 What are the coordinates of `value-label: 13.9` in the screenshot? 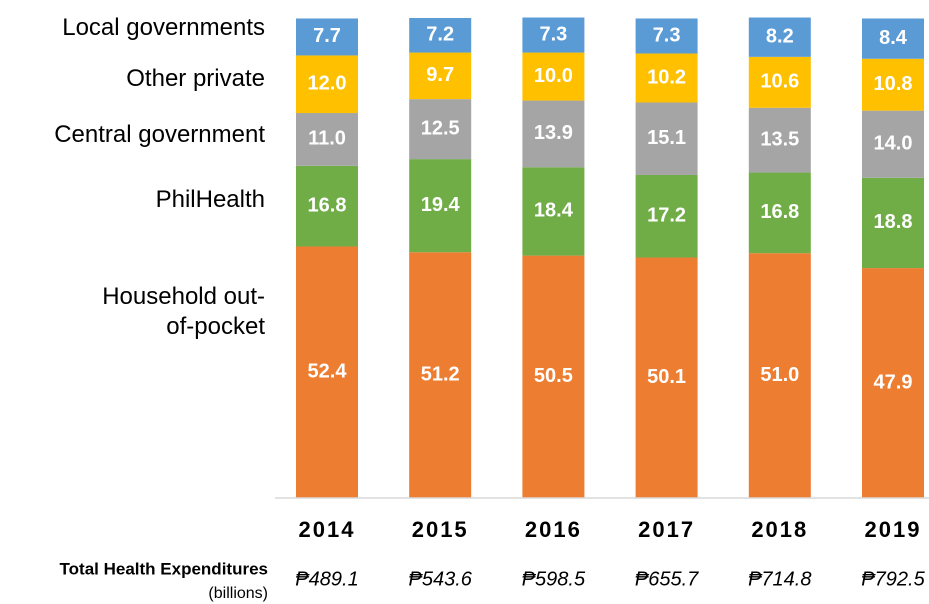 It's located at (553, 133).